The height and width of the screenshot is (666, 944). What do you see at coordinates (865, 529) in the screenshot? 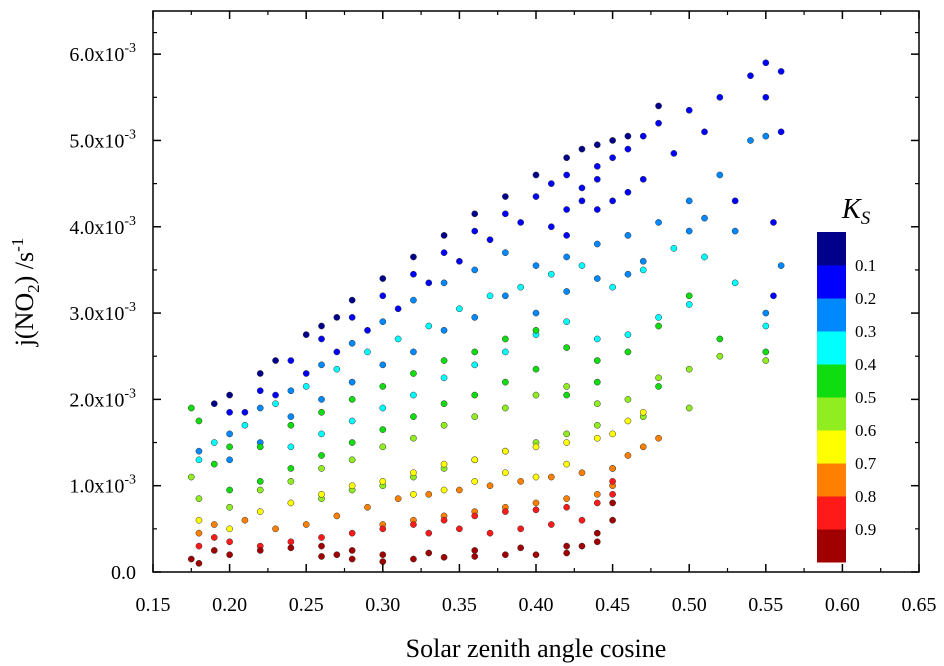
I see `colorbar-label: 0.9` at bounding box center [865, 529].